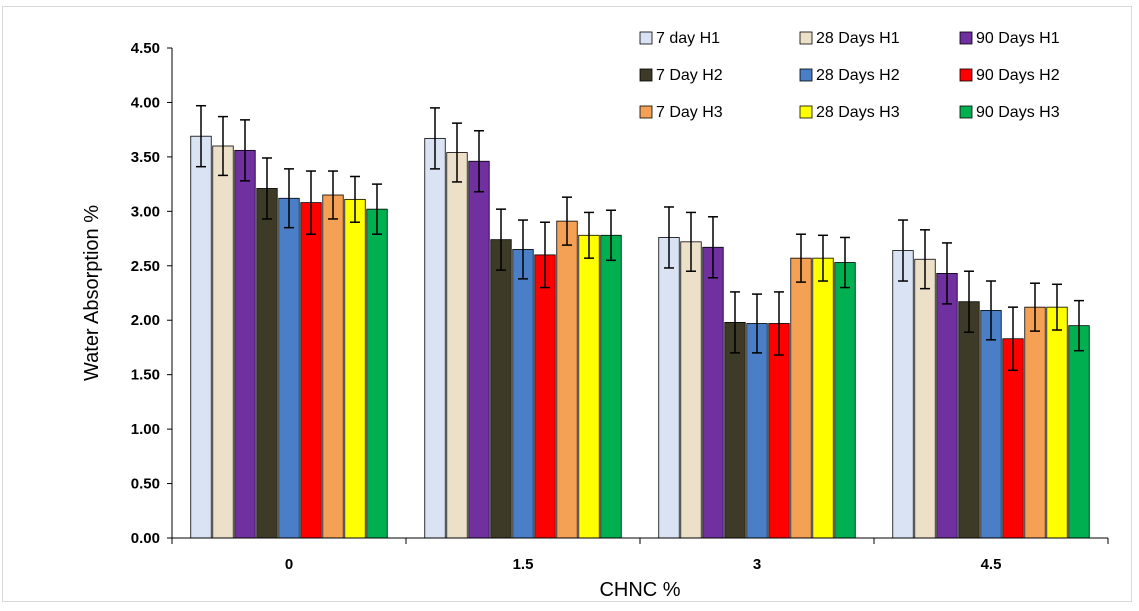 The width and height of the screenshot is (1139, 611). What do you see at coordinates (145, 320) in the screenshot?
I see `y-tick-label: 2.00` at bounding box center [145, 320].